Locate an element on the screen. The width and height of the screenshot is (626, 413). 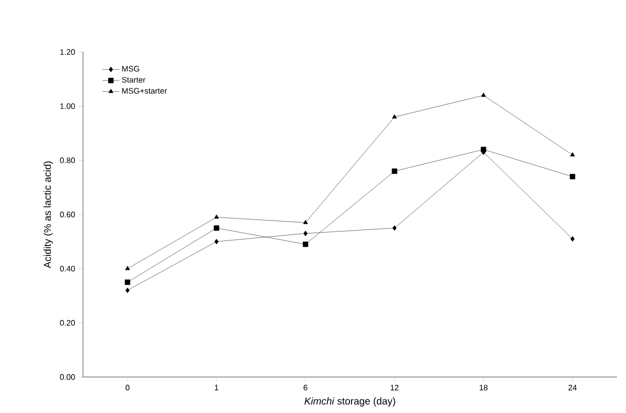
x-axis-title: Kimchi storage (day) is located at coordinates (350, 402).